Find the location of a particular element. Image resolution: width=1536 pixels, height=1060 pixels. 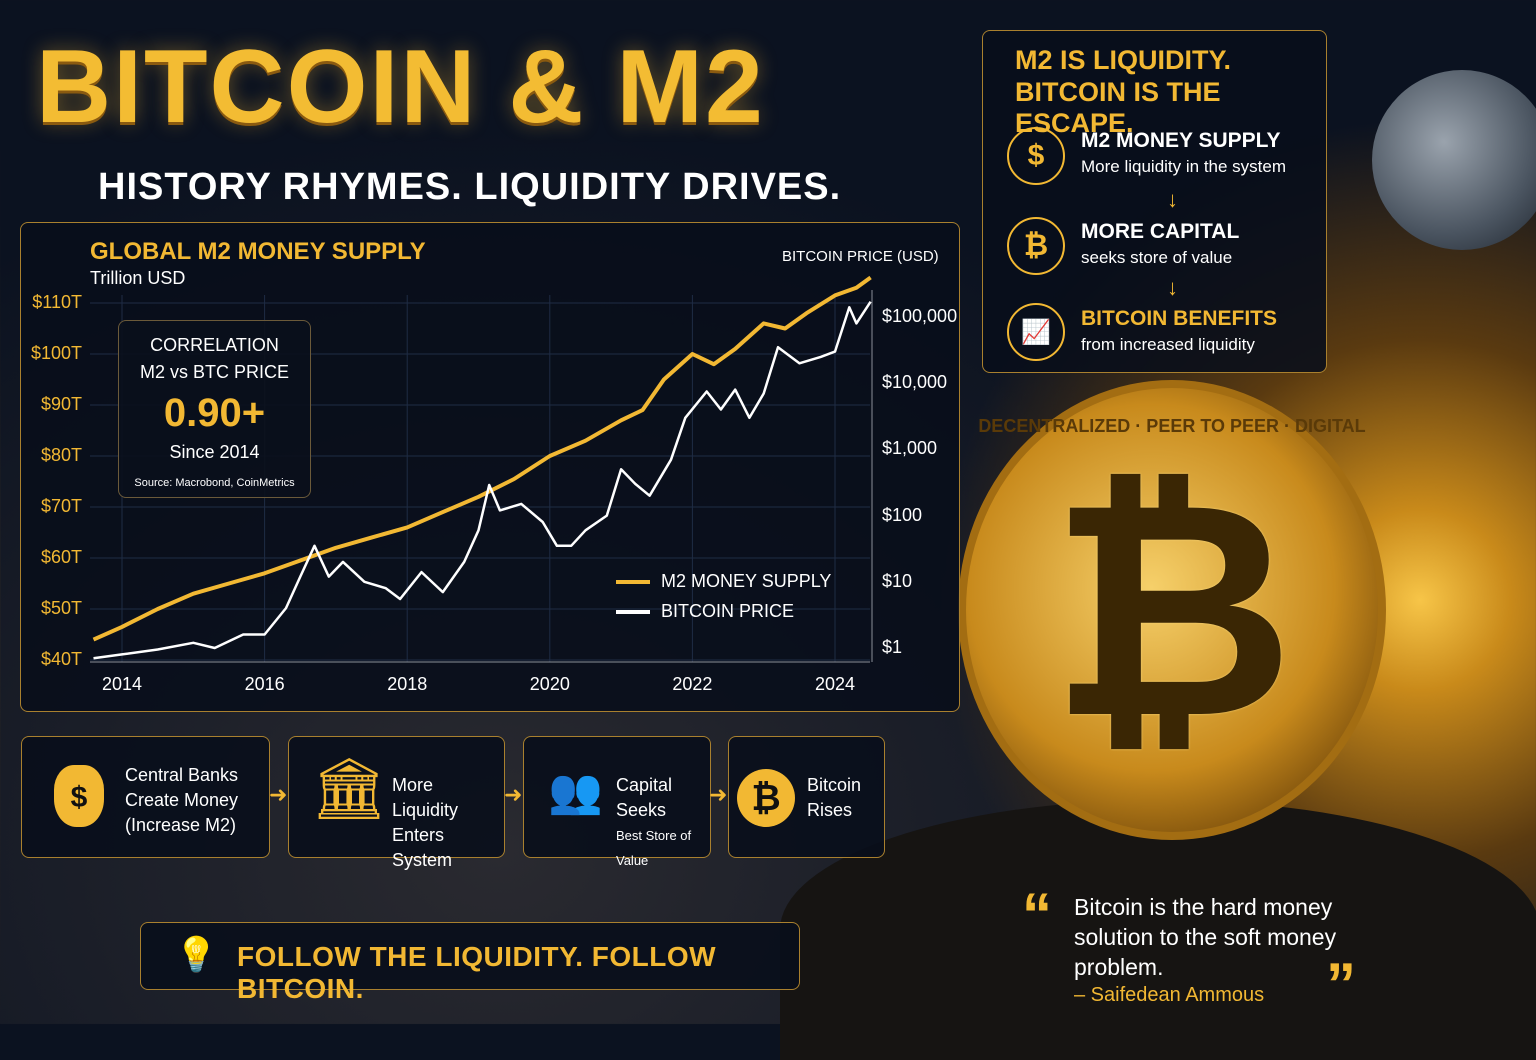

growth-chart-icon: 📈 is located at coordinates (1036, 332).